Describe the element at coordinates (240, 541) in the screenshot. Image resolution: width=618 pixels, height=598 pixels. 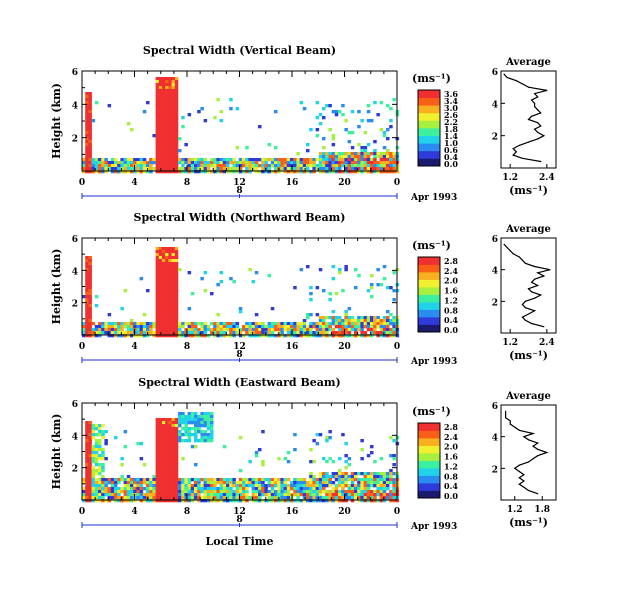
I see `x-axis-label: Local Time` at that location.